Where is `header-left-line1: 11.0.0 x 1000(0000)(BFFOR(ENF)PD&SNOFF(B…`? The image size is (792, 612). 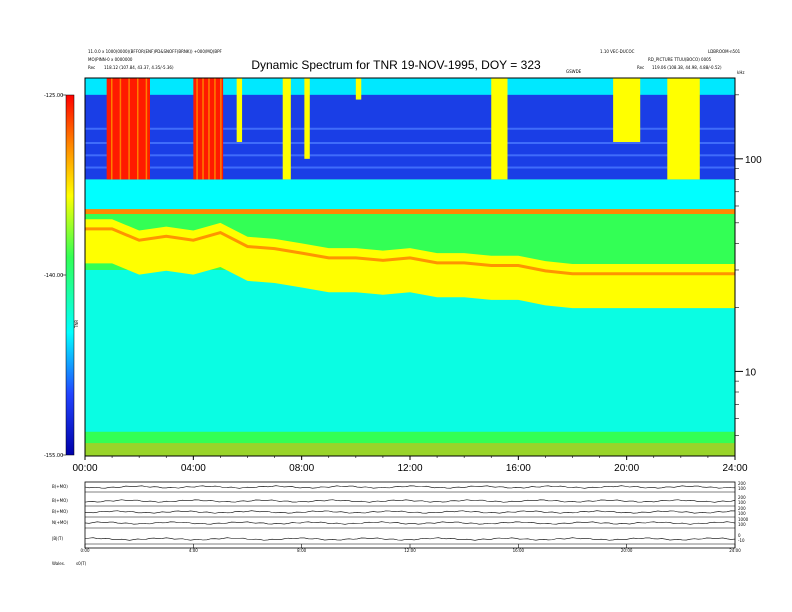 header-left-line1: 11.0.0 x 1000(0000)(BFFOR(ENF)PD&SNOFF(B… is located at coordinates (155, 51).